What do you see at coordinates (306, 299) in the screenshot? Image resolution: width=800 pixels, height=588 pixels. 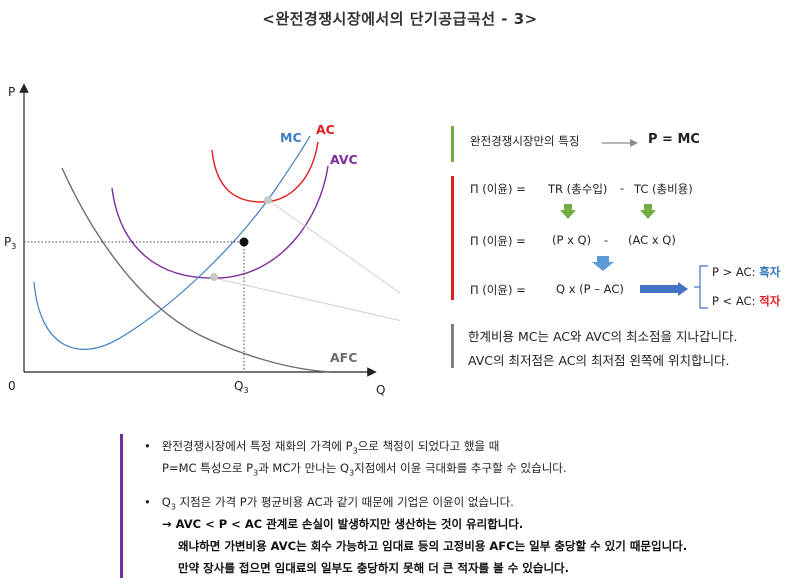 I see `leader-line-avc` at bounding box center [306, 299].